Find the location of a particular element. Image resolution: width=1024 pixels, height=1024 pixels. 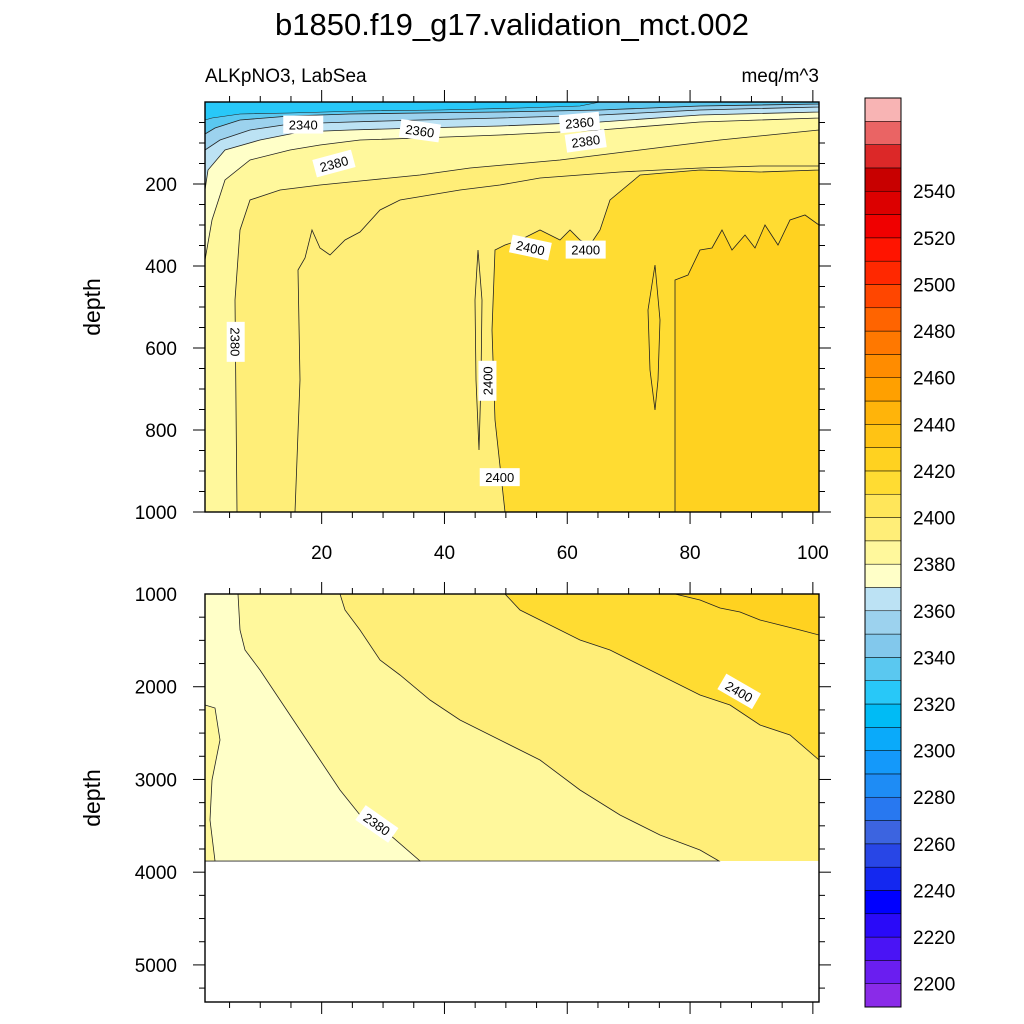

contour-label-text: 2340 is located at coordinates (303, 125).